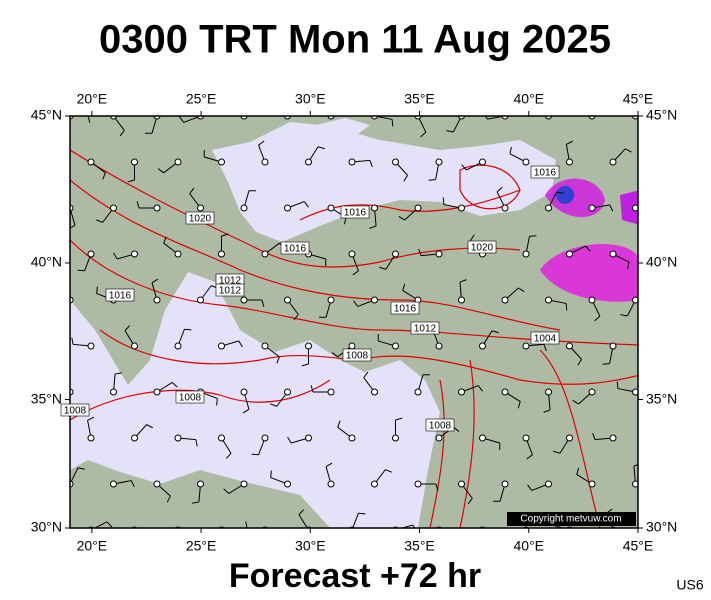 The image size is (711, 600). I want to click on isobar-label: 1020, so click(200, 219).